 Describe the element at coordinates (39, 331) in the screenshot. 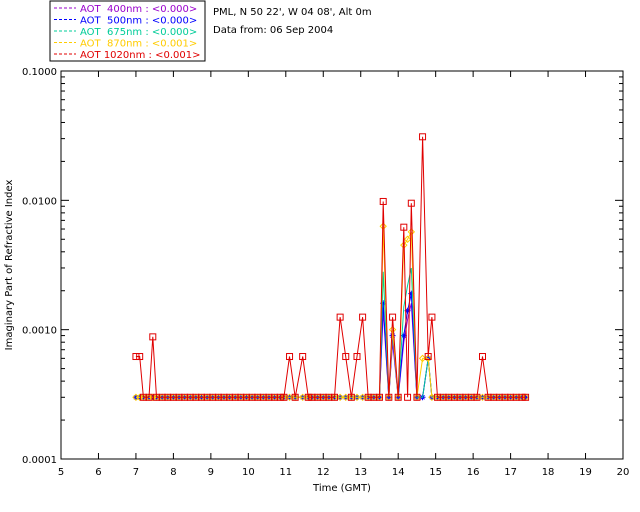

I see `y-tick-label: 0.0010` at that location.